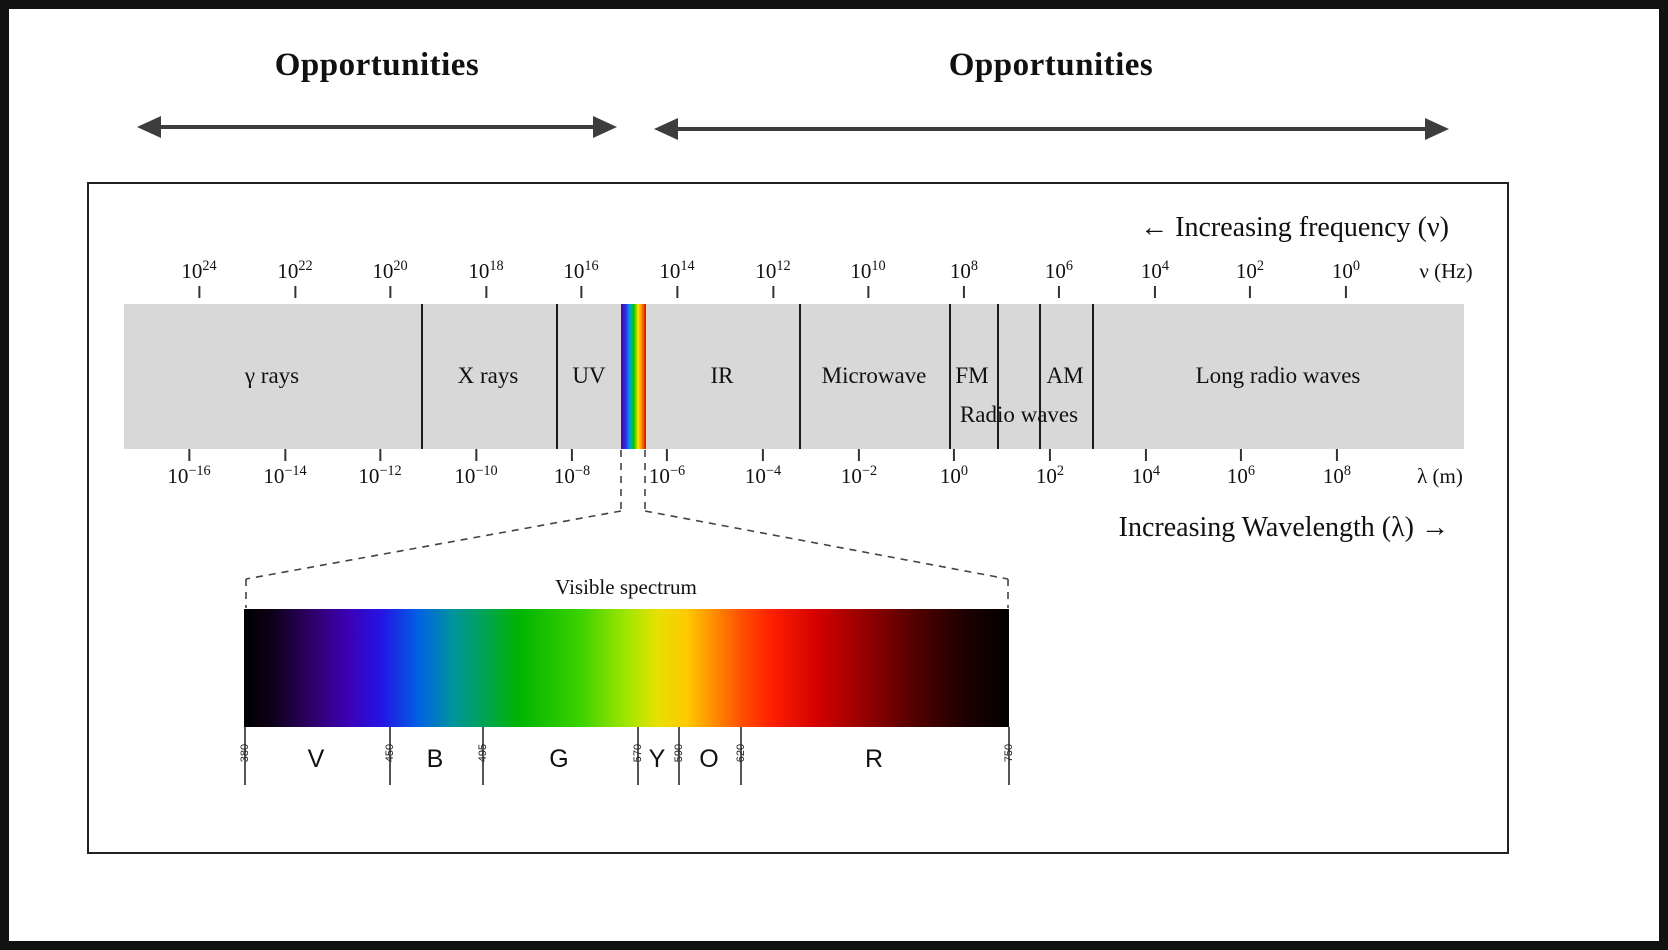 This screenshot has width=1668, height=950. I want to click on wave-tick: 10−4, so click(763, 469).